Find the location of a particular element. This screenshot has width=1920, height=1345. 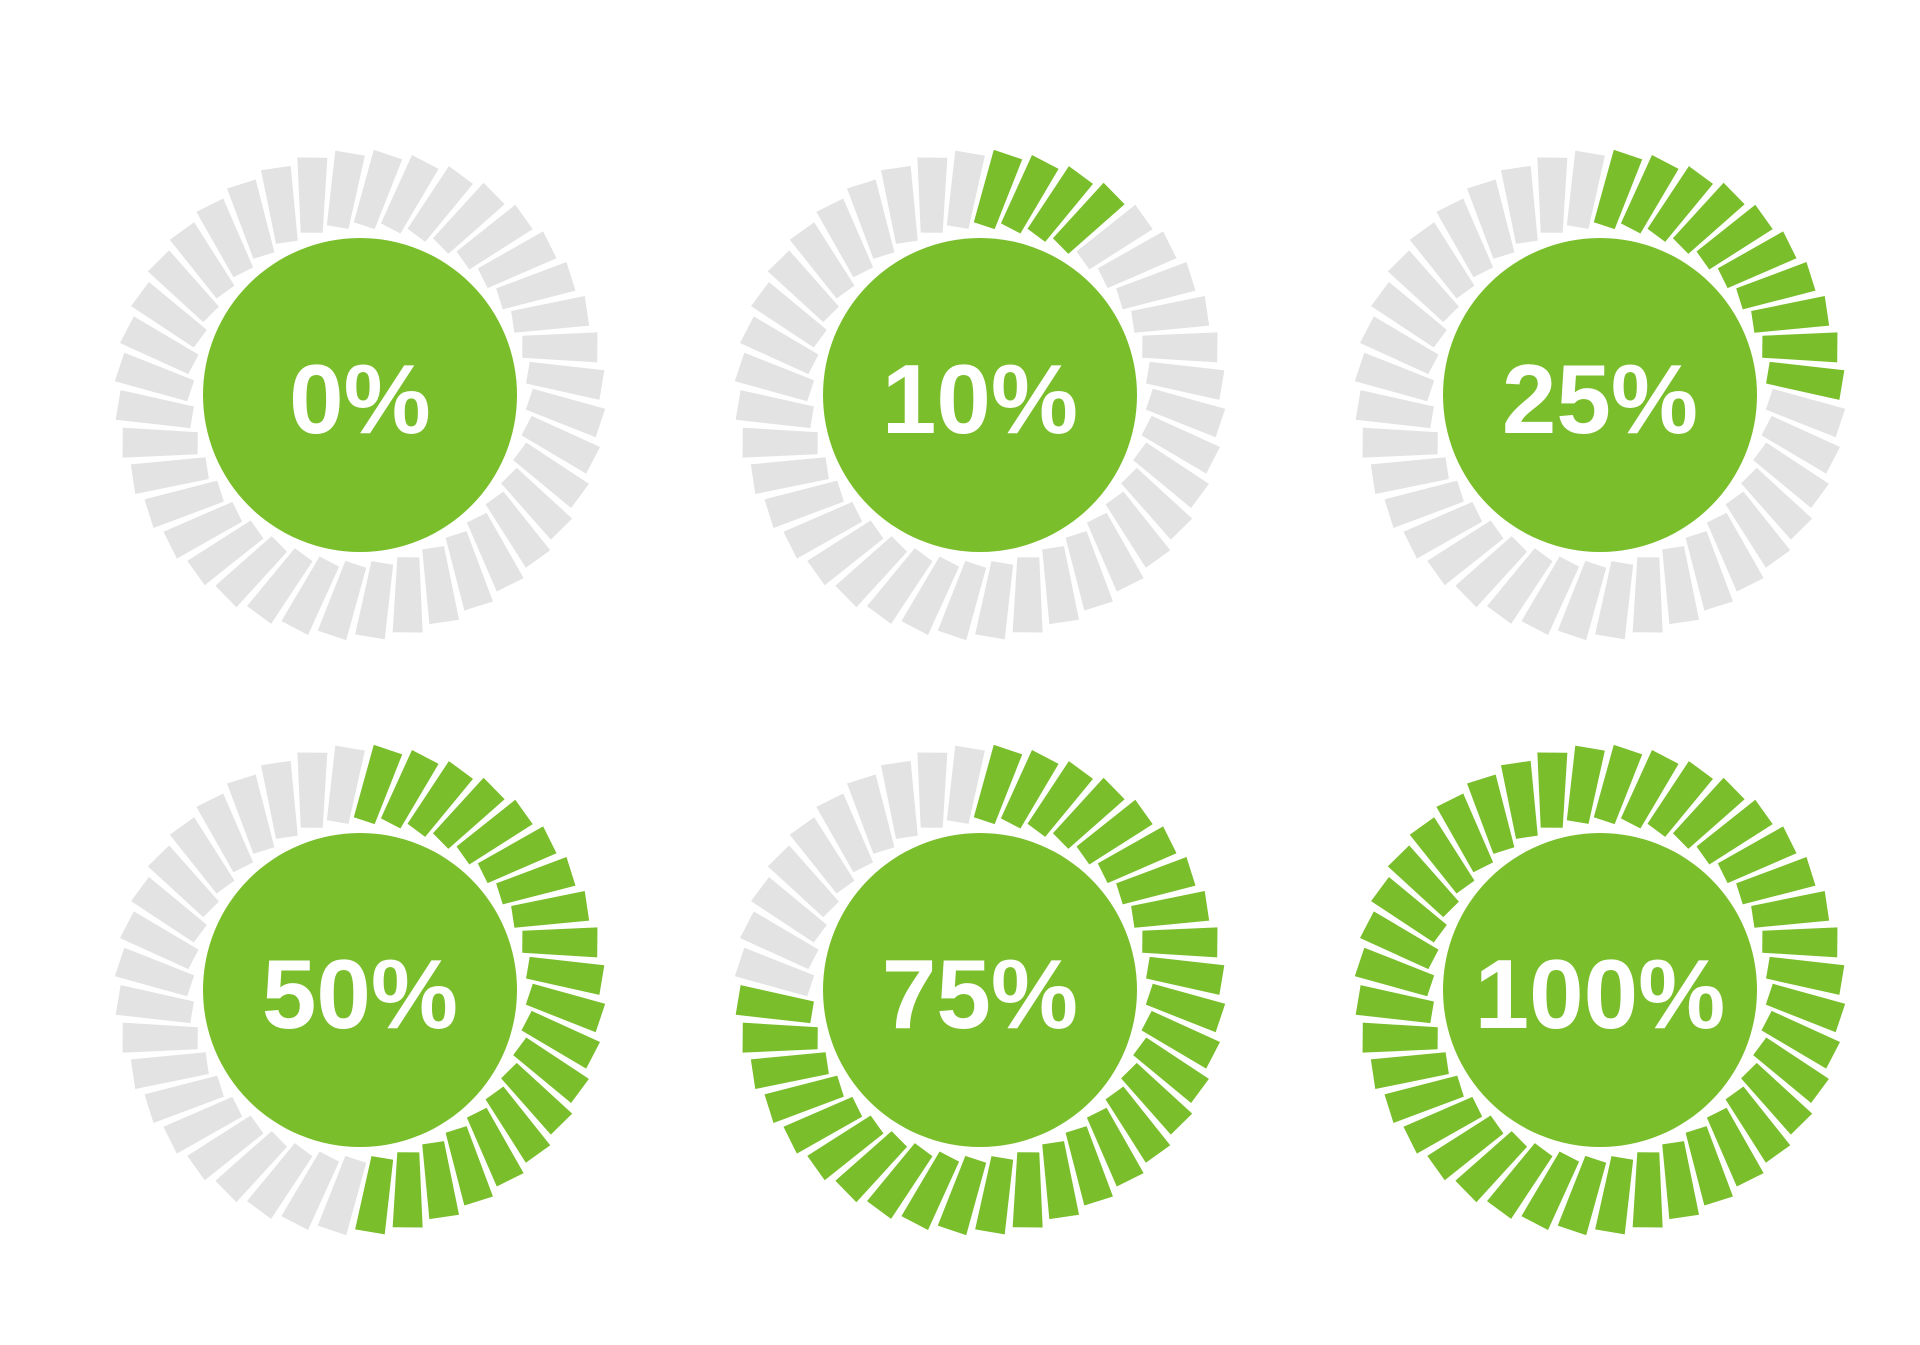

progress-ring-svg: 0% is located at coordinates (360, 395).